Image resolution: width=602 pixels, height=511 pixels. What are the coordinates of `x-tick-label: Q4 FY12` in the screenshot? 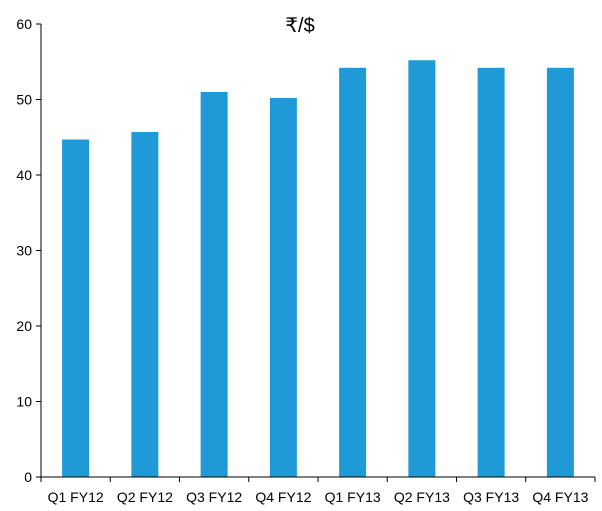 It's located at (283, 497).